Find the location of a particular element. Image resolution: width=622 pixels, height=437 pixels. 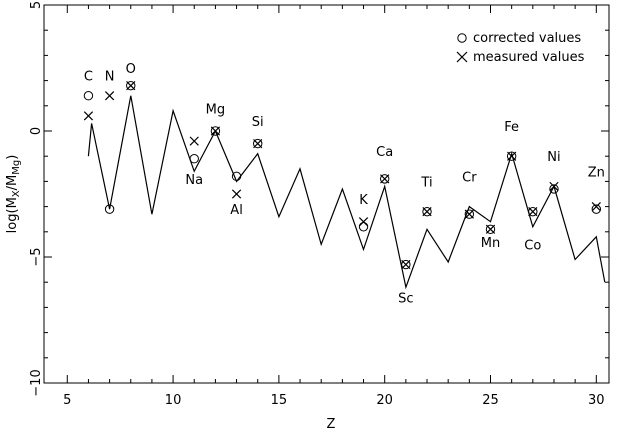

element-label: C is located at coordinates (88, 77).